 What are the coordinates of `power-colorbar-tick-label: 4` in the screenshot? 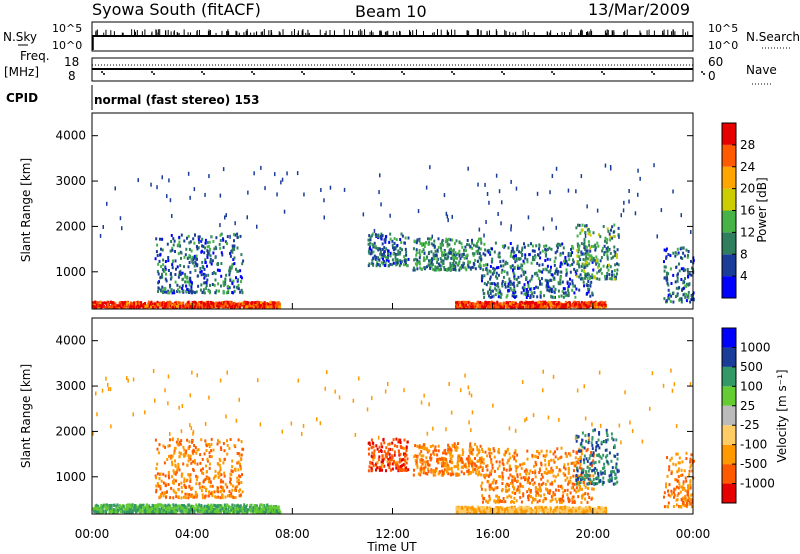 It's located at (744, 276).